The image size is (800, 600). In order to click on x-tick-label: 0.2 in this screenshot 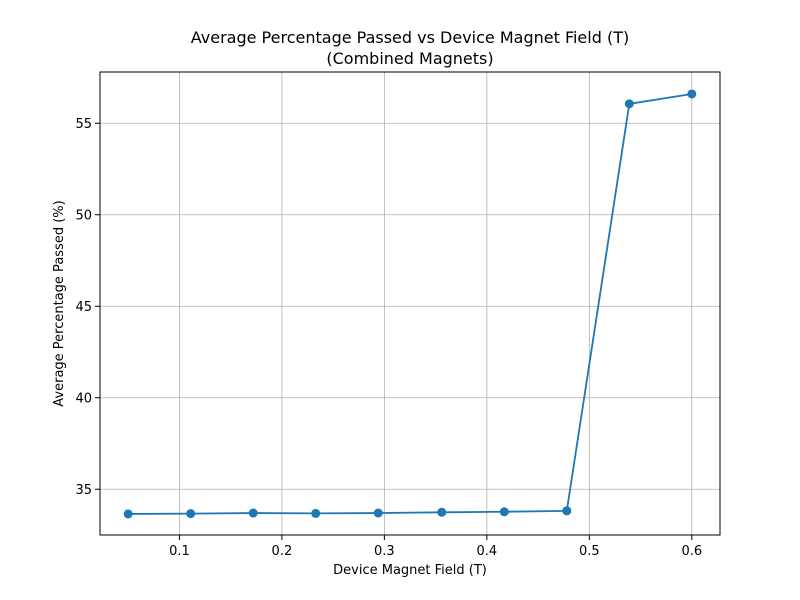, I will do `click(282, 551)`.